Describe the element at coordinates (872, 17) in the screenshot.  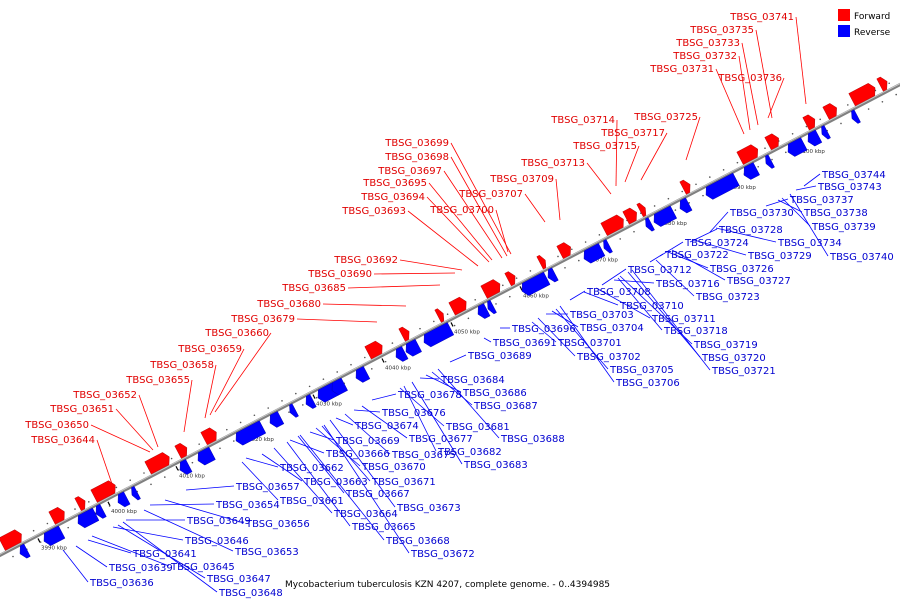
I see `legend-forward-label: Forward` at that location.